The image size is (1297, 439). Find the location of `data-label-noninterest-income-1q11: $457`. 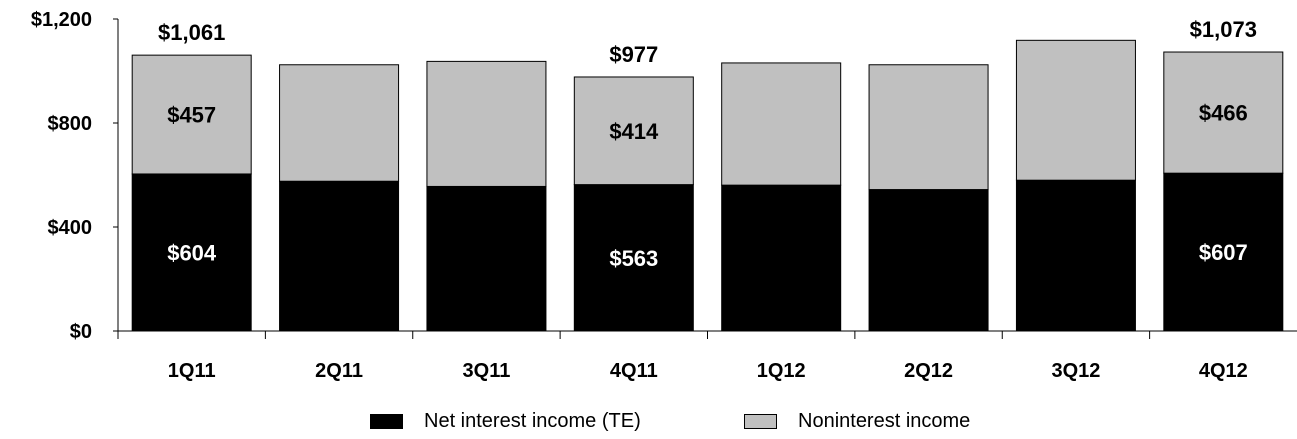

data-label-noninterest-income-1q11: $457 is located at coordinates (191, 115).